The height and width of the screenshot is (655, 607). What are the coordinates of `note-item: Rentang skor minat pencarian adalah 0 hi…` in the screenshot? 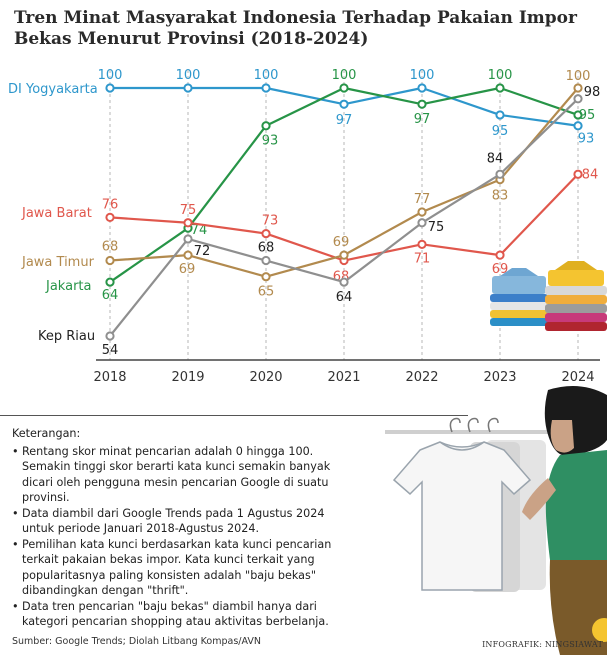 It's located at (186, 475).